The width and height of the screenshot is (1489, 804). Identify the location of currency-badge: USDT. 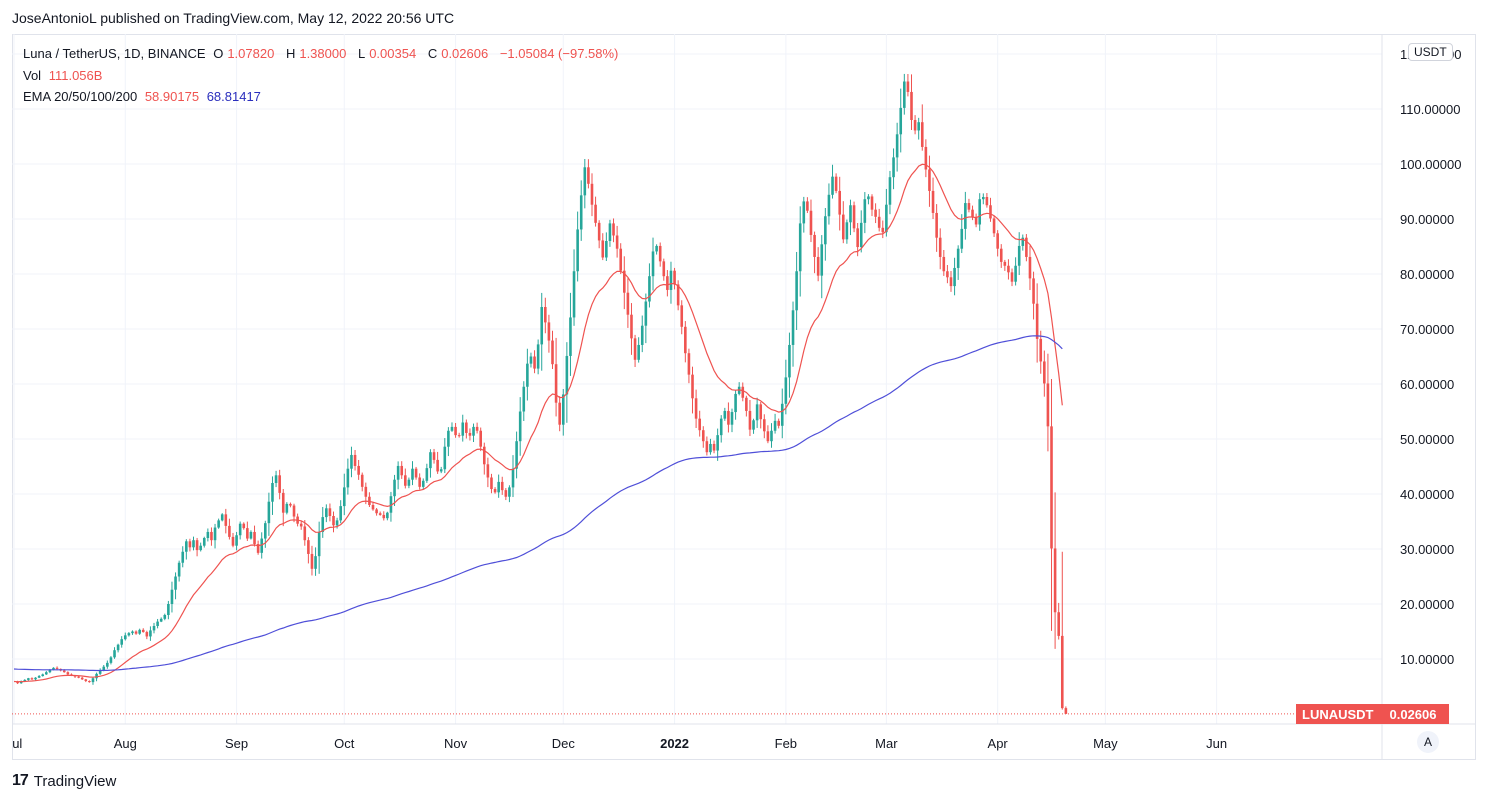
(1430, 52).